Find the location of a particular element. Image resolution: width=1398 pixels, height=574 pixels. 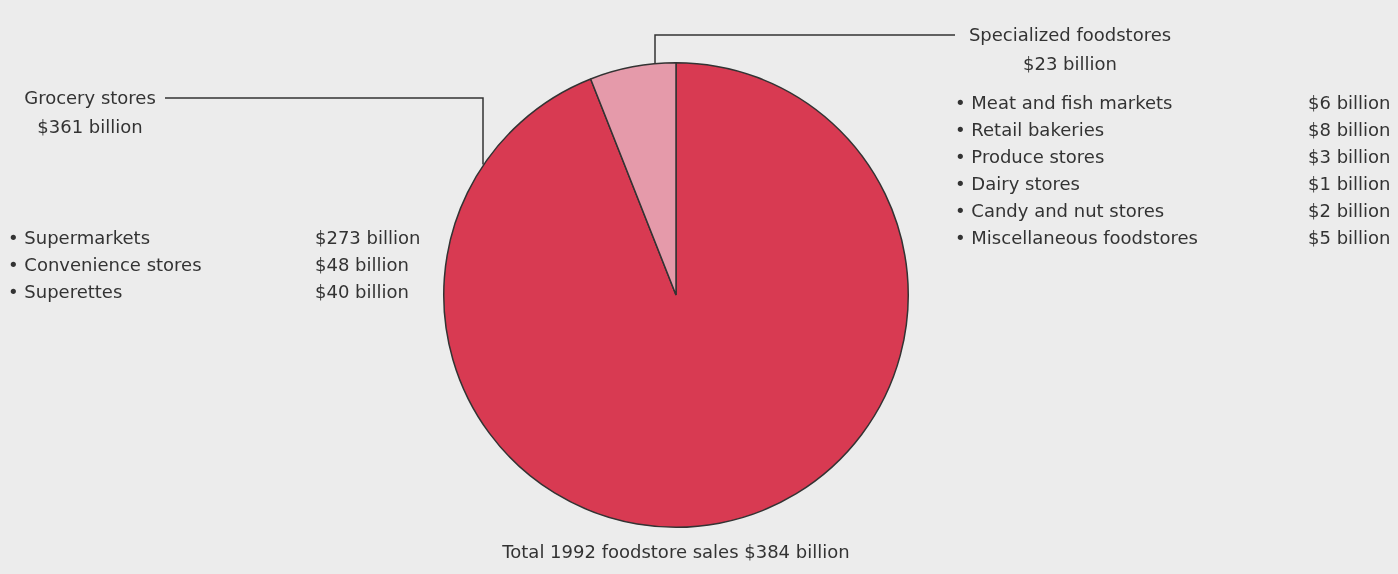

text: $2 billion is located at coordinates (1349, 211).